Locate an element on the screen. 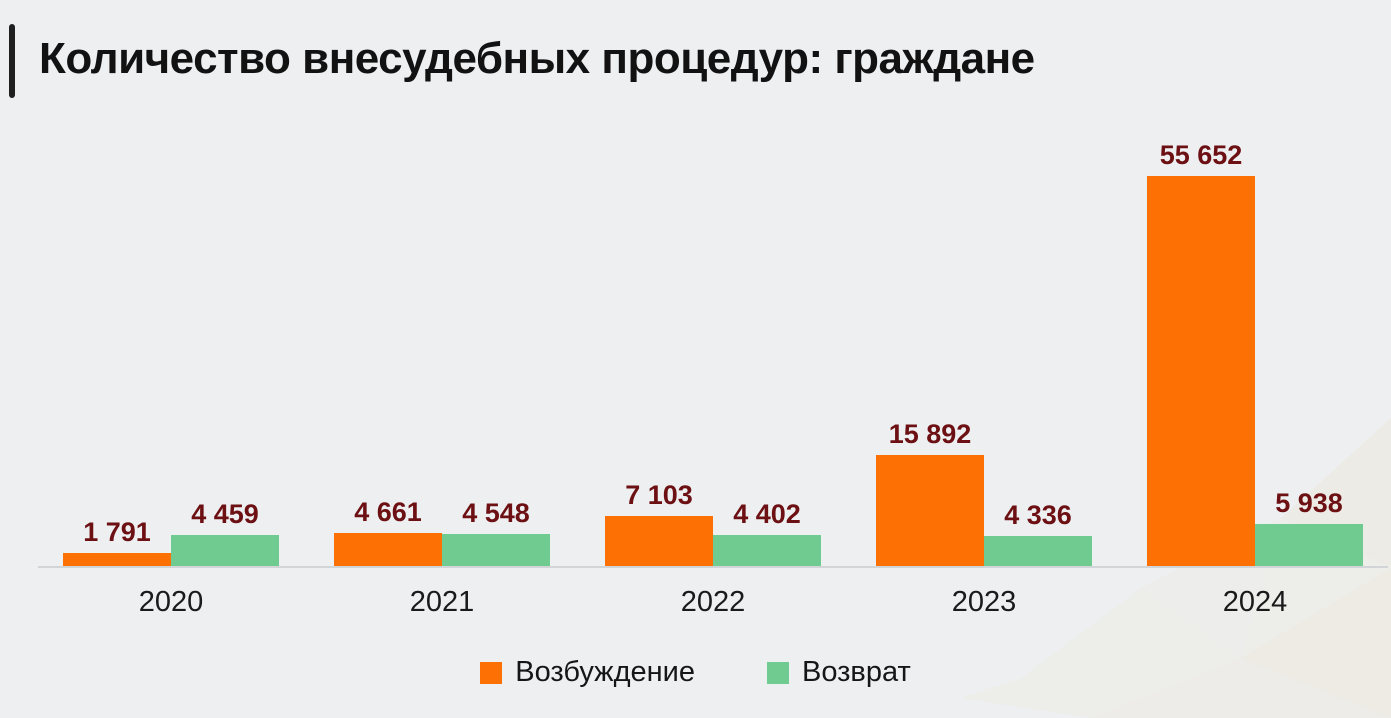 The image size is (1391, 718). bar-value-label: 7 103 is located at coordinates (659, 495).